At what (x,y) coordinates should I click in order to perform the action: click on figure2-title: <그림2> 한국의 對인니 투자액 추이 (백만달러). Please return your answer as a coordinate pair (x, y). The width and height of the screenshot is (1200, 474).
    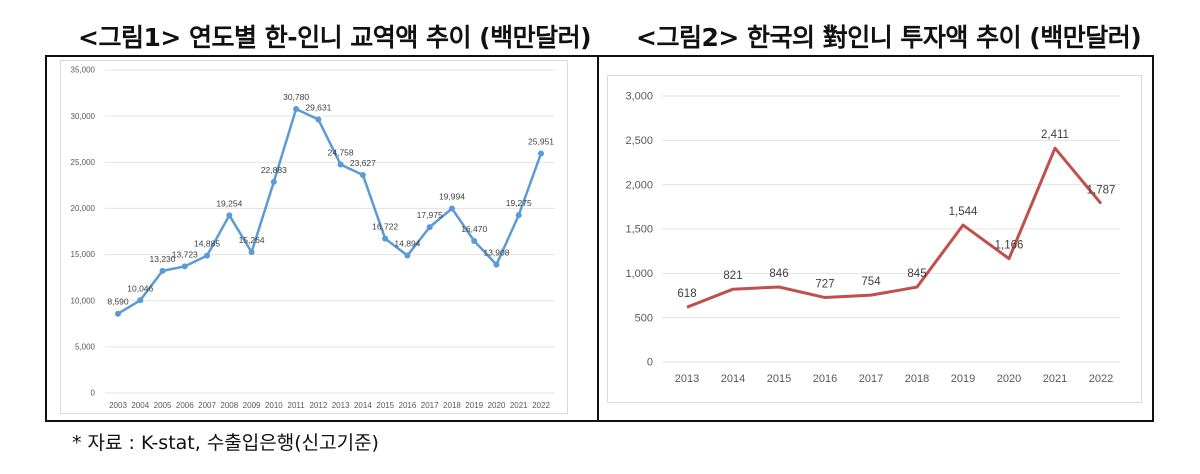
    Looking at the image, I should click on (889, 37).